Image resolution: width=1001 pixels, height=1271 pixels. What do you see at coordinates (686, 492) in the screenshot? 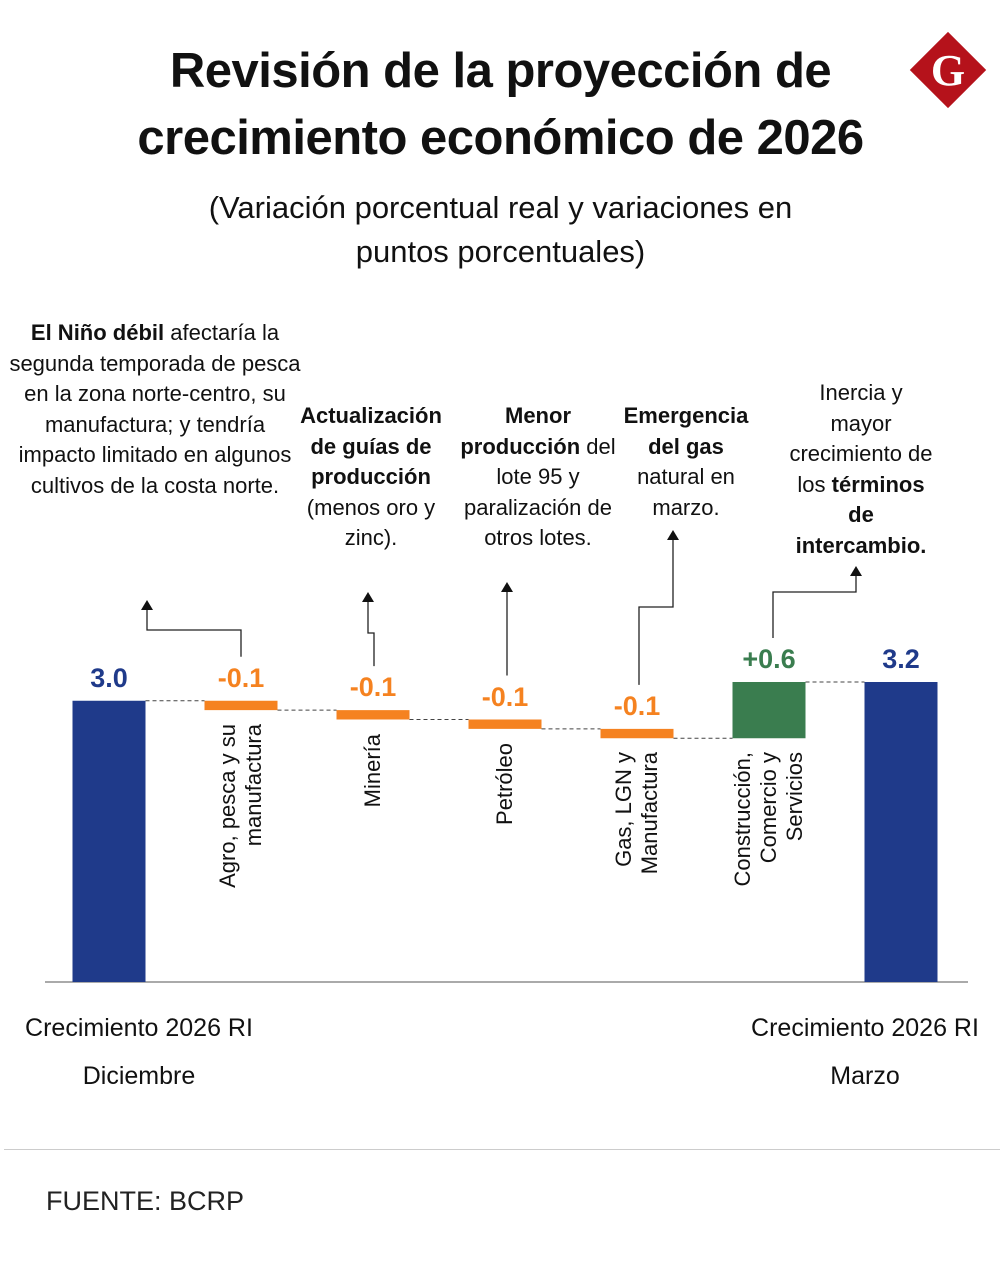
I see `annotation-text: natural en marzo.` at bounding box center [686, 492].